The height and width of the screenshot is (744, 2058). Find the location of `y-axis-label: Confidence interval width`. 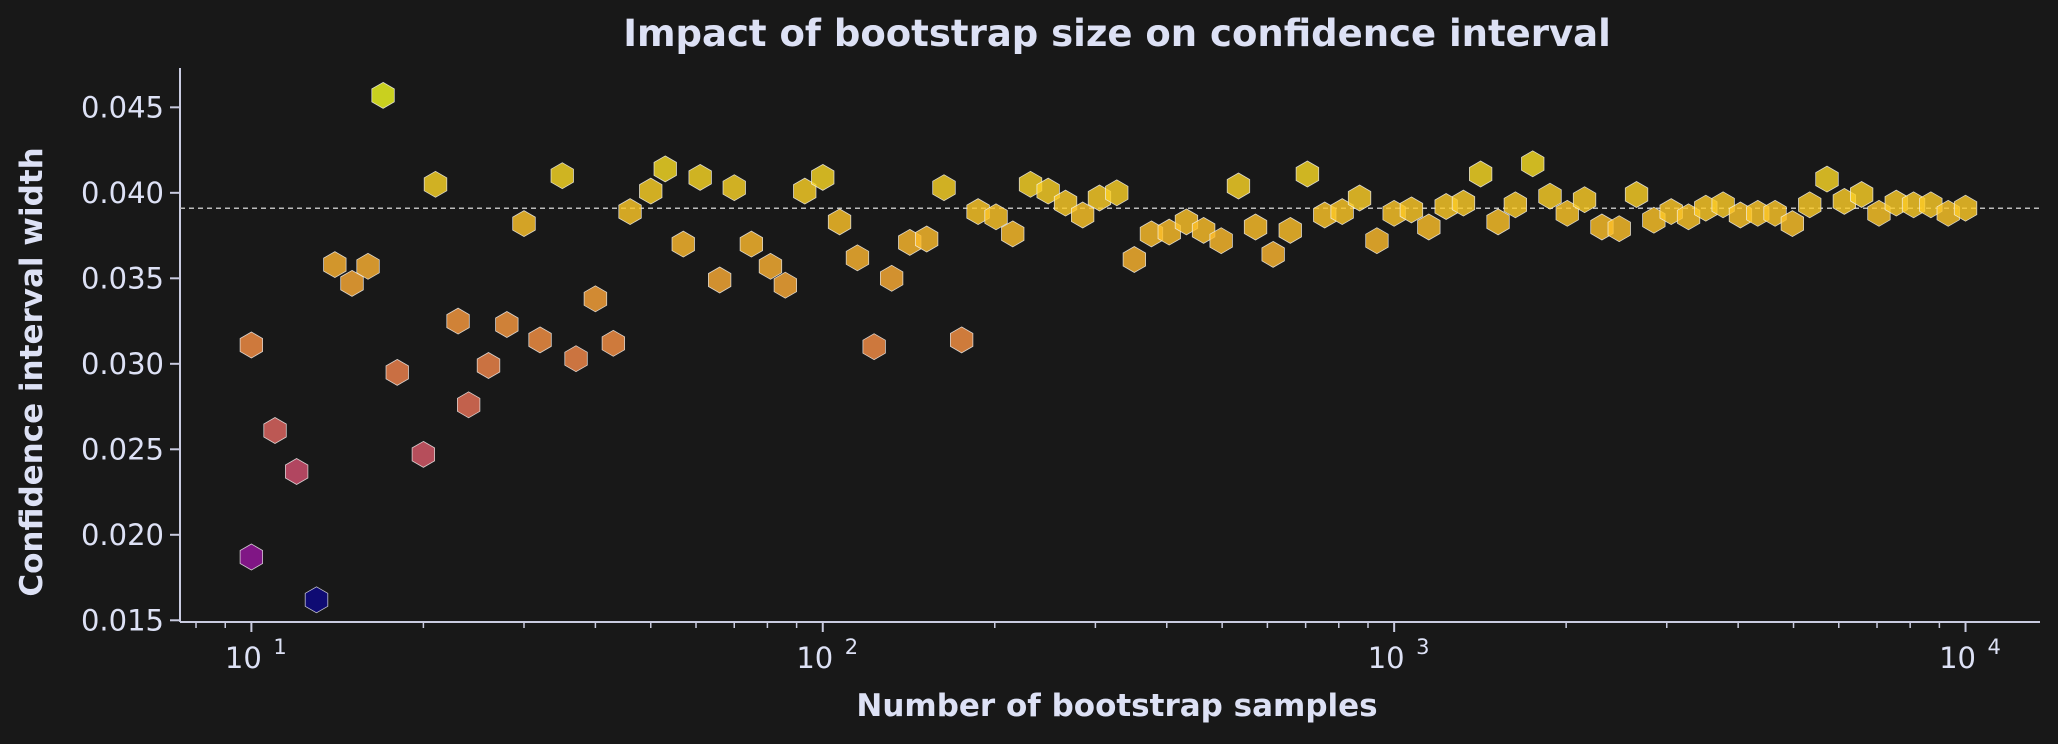

y-axis-label: Confidence interval width is located at coordinates (32, 371).